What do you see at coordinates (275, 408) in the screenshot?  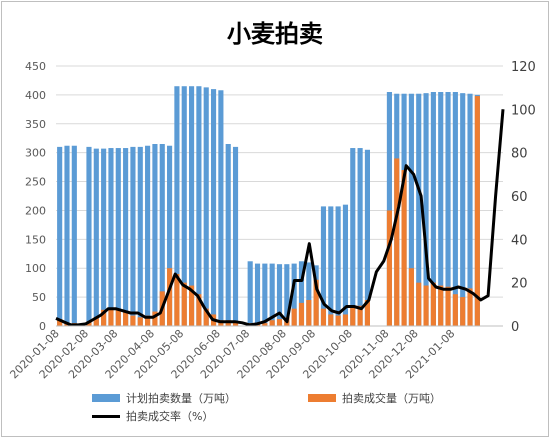 I see `legend: 计划拍卖数量（万吨） 拍卖成交量（万吨） 拍卖成交率（%）` at bounding box center [275, 408].